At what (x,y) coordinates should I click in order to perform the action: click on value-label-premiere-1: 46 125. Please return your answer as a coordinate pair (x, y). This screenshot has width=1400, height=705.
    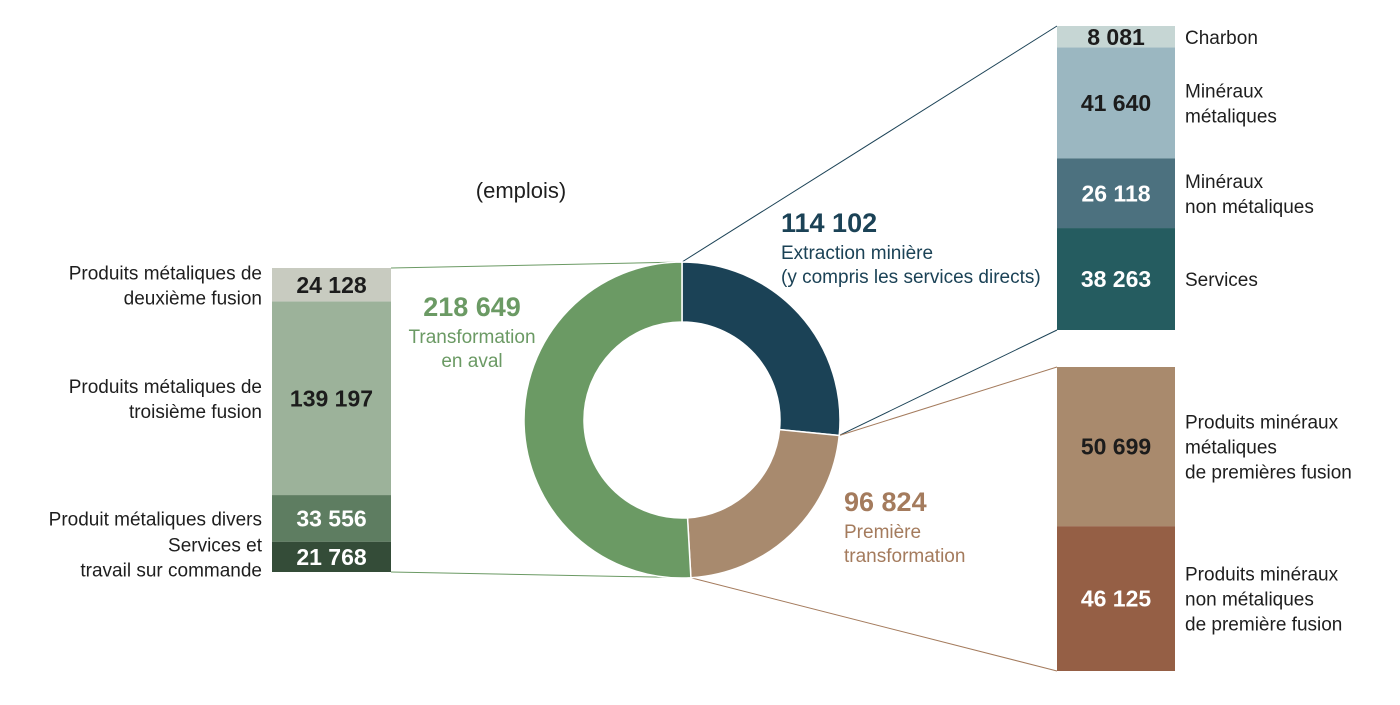
    Looking at the image, I should click on (1116, 599).